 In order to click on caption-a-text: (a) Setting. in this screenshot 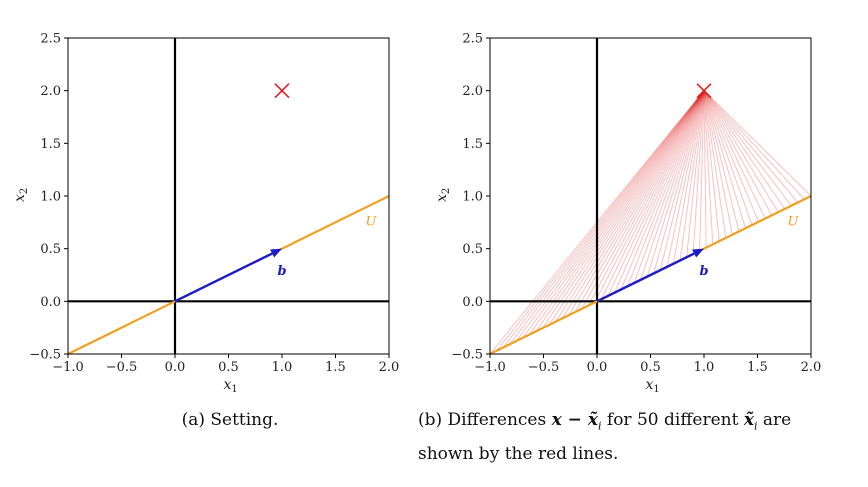, I will do `click(230, 420)`.